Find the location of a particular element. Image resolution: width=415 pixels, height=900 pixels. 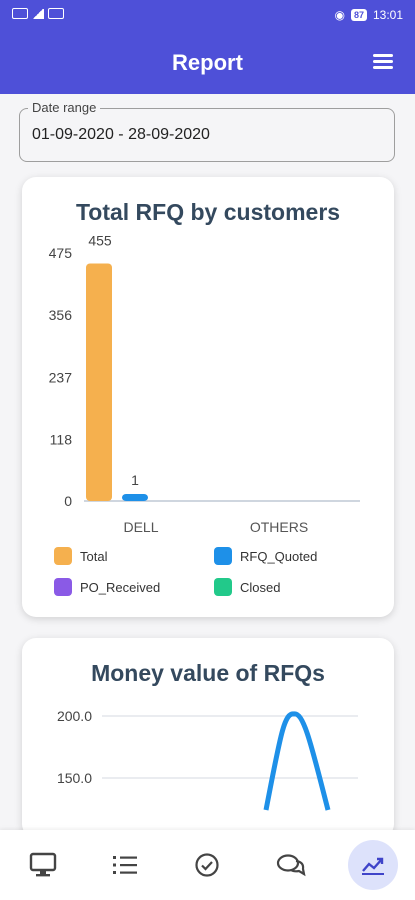

nav-desktop is located at coordinates (43, 865).